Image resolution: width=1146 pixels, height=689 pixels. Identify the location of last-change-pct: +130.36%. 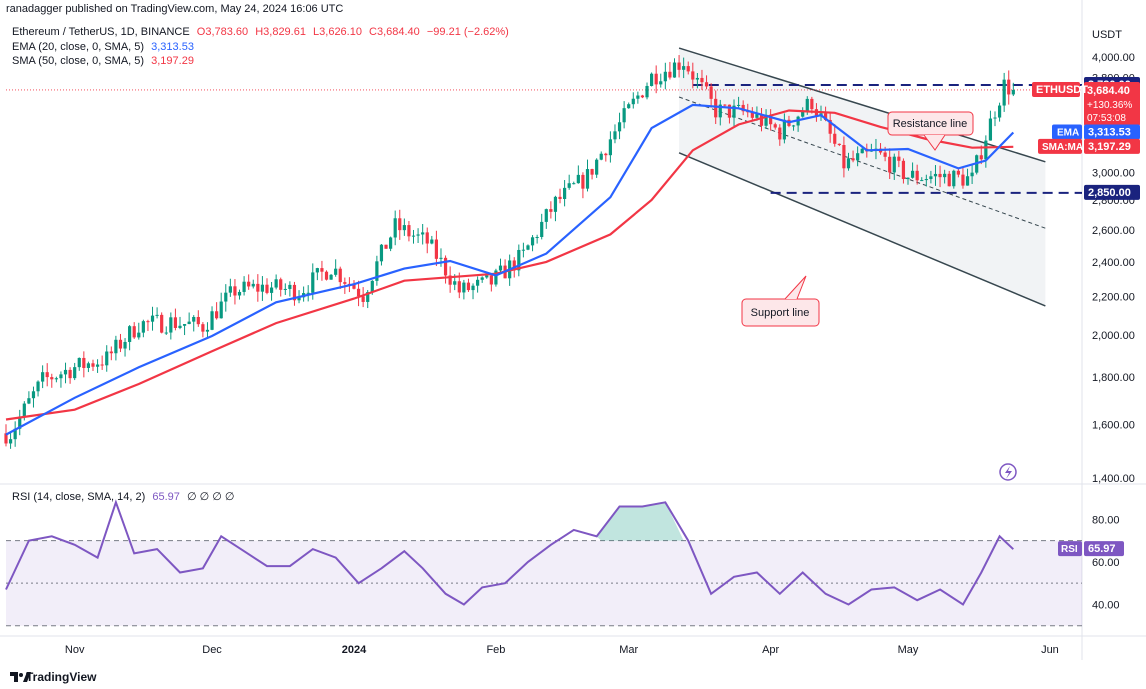
(1109, 105).